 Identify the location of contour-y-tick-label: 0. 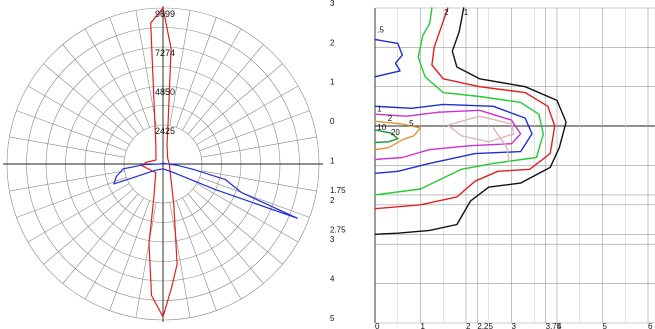
(332, 121).